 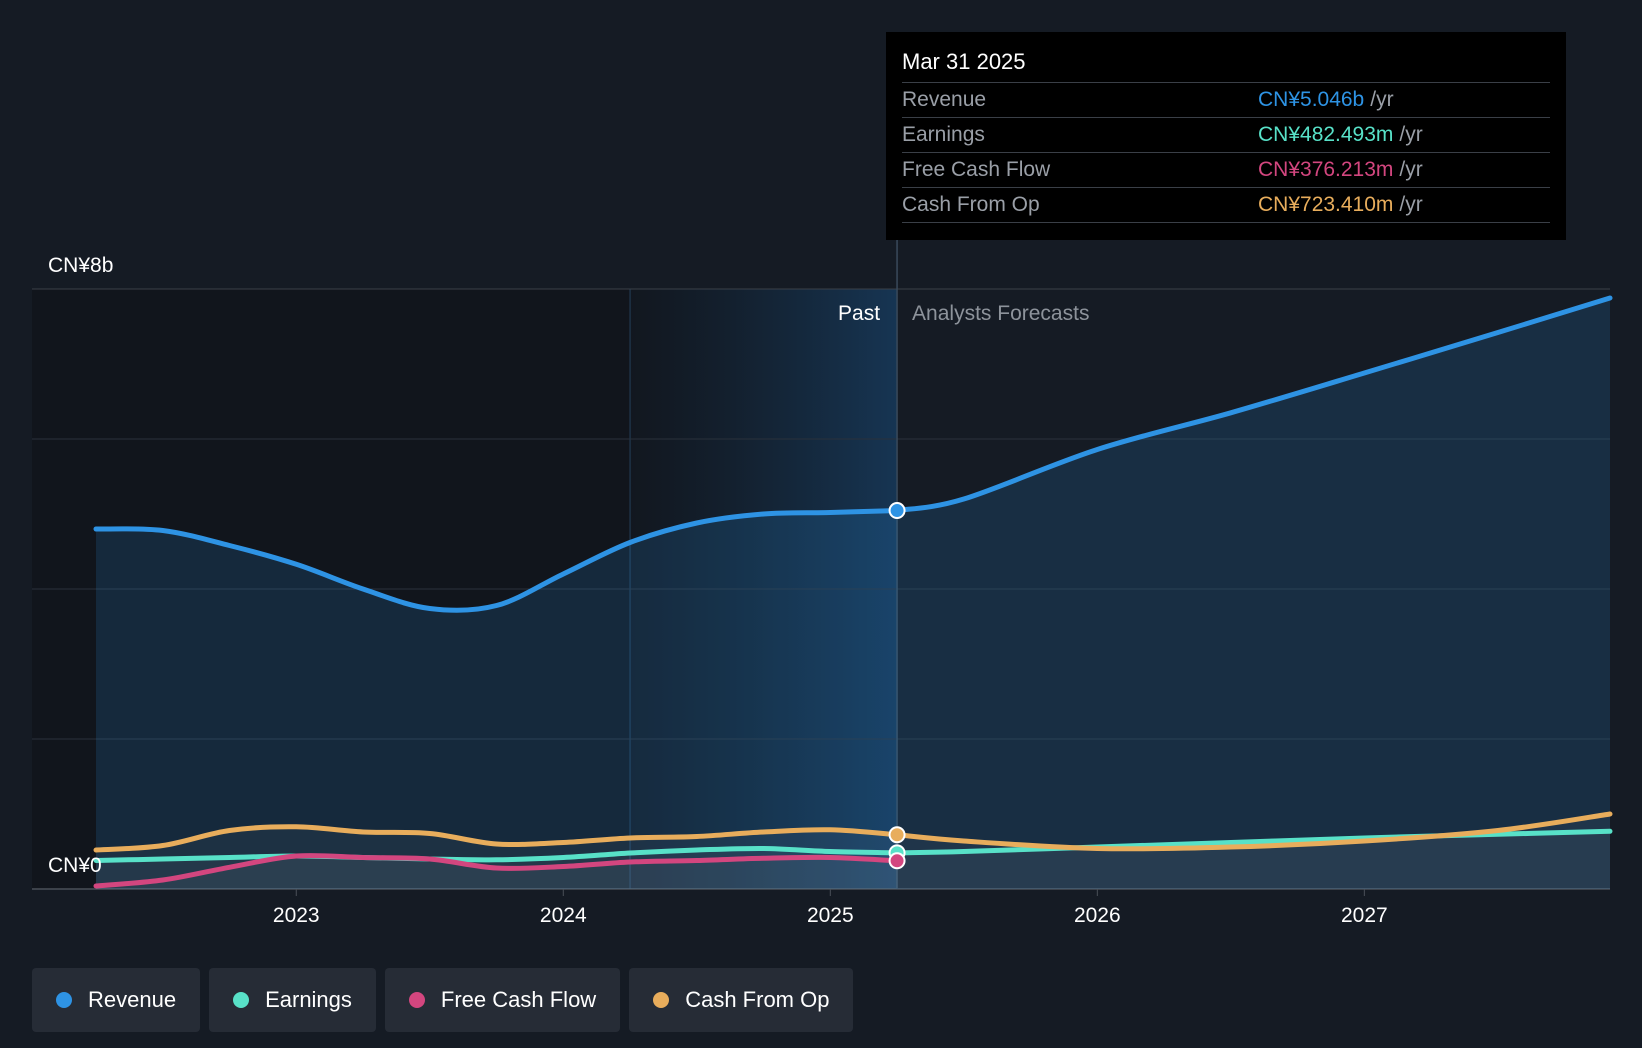 What do you see at coordinates (496, 838) in the screenshot?
I see `cash-from-op-line-past` at bounding box center [496, 838].